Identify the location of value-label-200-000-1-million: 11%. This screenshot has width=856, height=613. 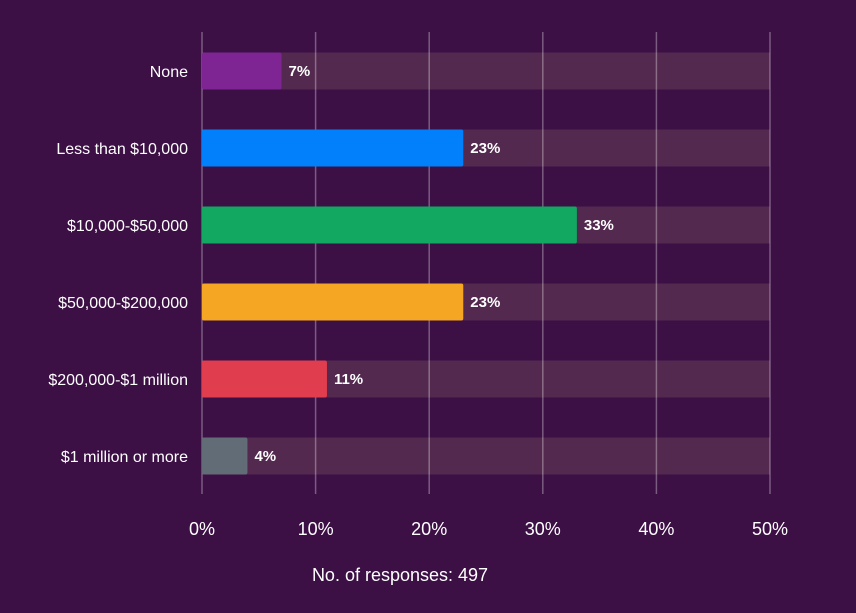
(348, 379).